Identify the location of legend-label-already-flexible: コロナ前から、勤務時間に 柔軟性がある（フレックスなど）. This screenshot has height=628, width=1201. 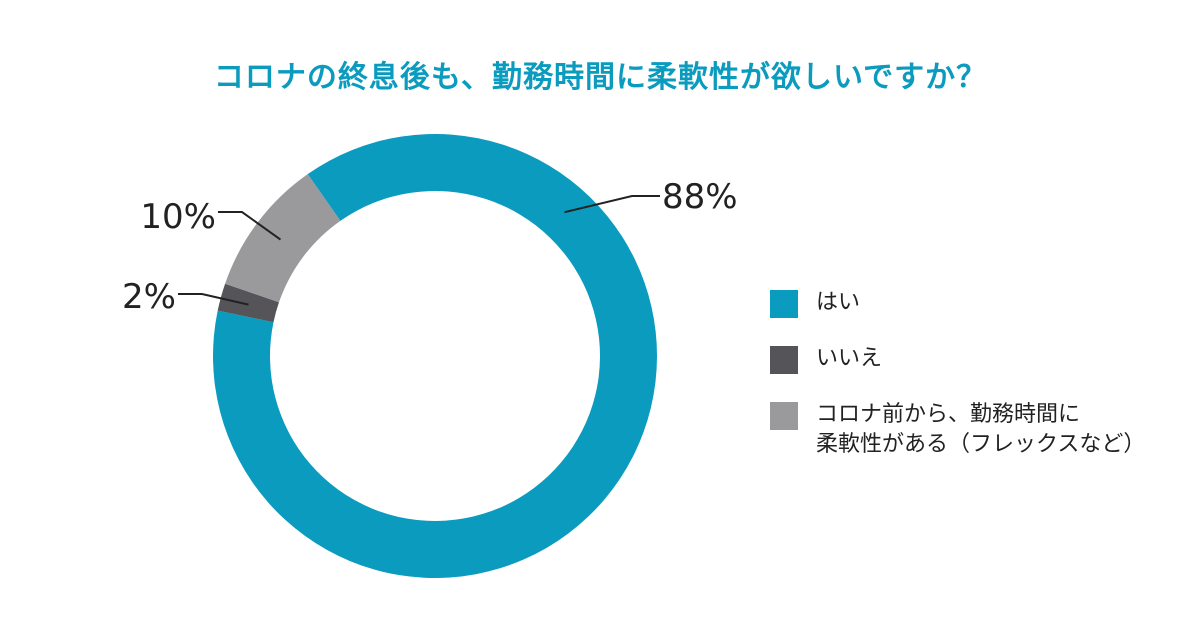
(981, 429).